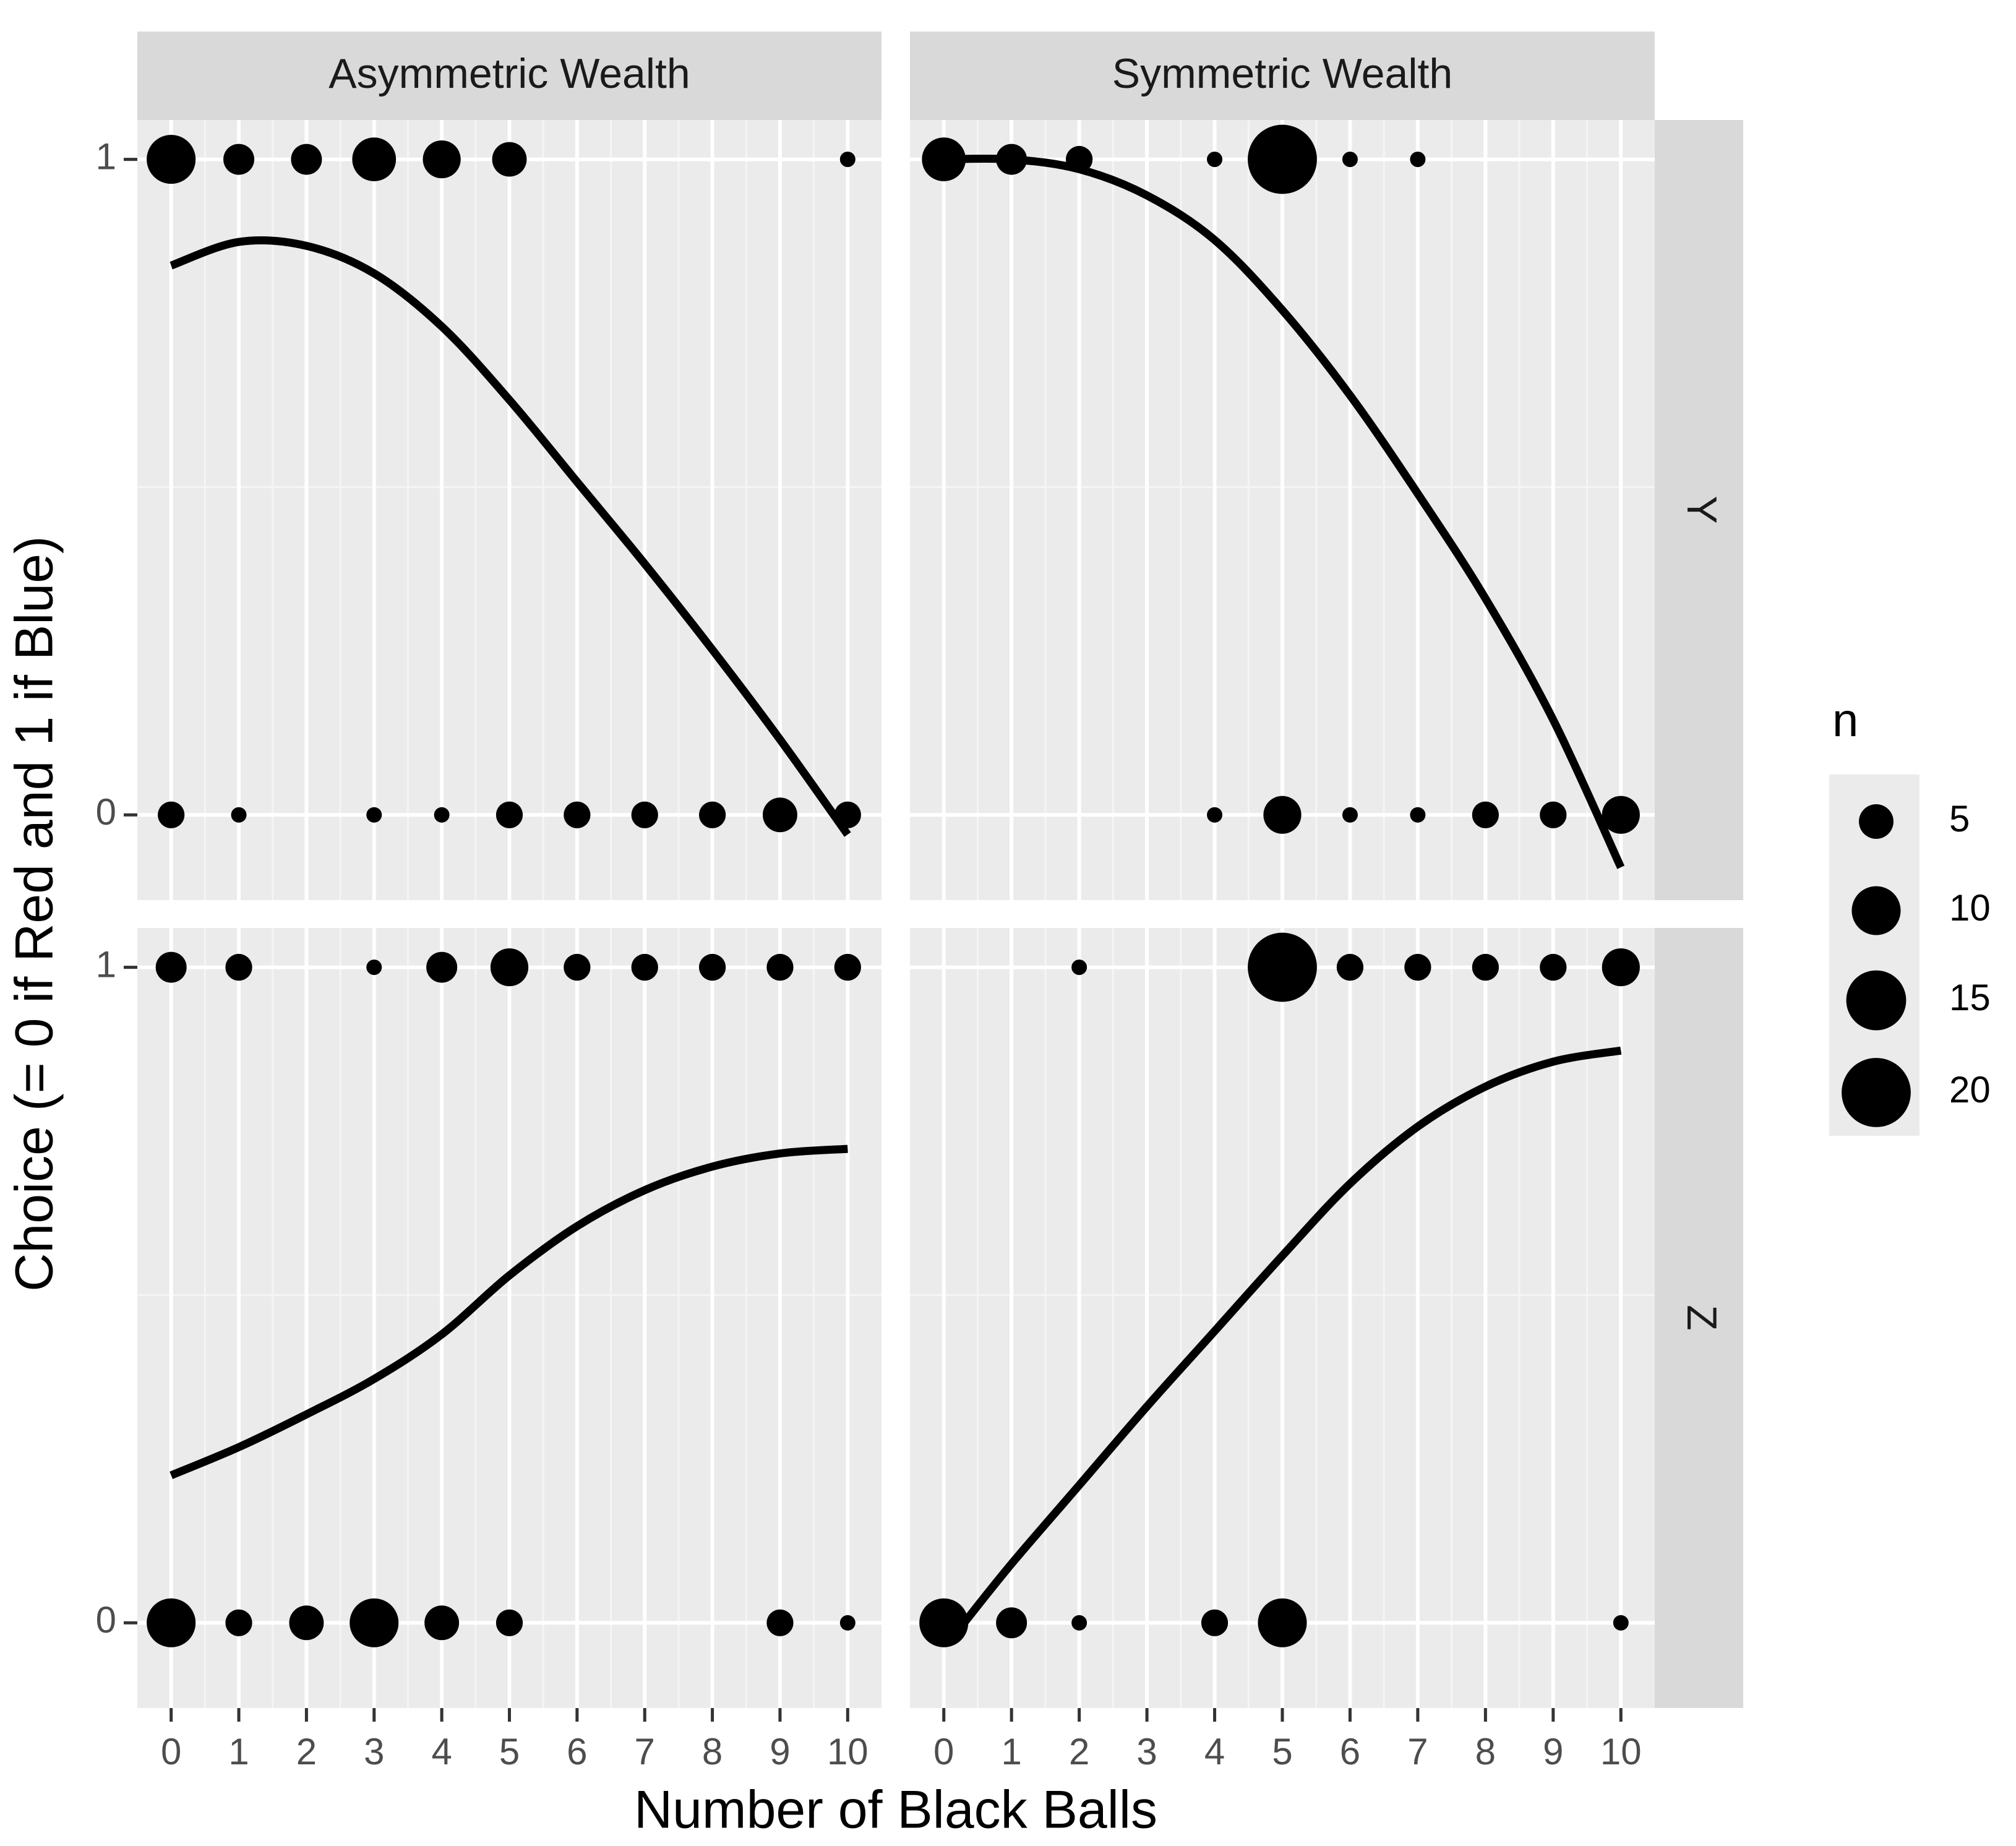  What do you see at coordinates (1845, 720) in the screenshot?
I see `legend-title: n` at bounding box center [1845, 720].